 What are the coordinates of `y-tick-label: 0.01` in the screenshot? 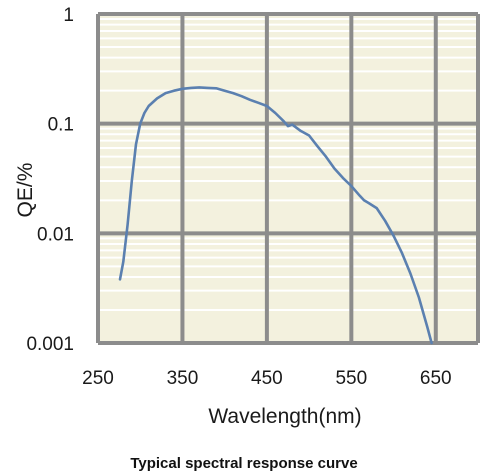 It's located at (55, 234).